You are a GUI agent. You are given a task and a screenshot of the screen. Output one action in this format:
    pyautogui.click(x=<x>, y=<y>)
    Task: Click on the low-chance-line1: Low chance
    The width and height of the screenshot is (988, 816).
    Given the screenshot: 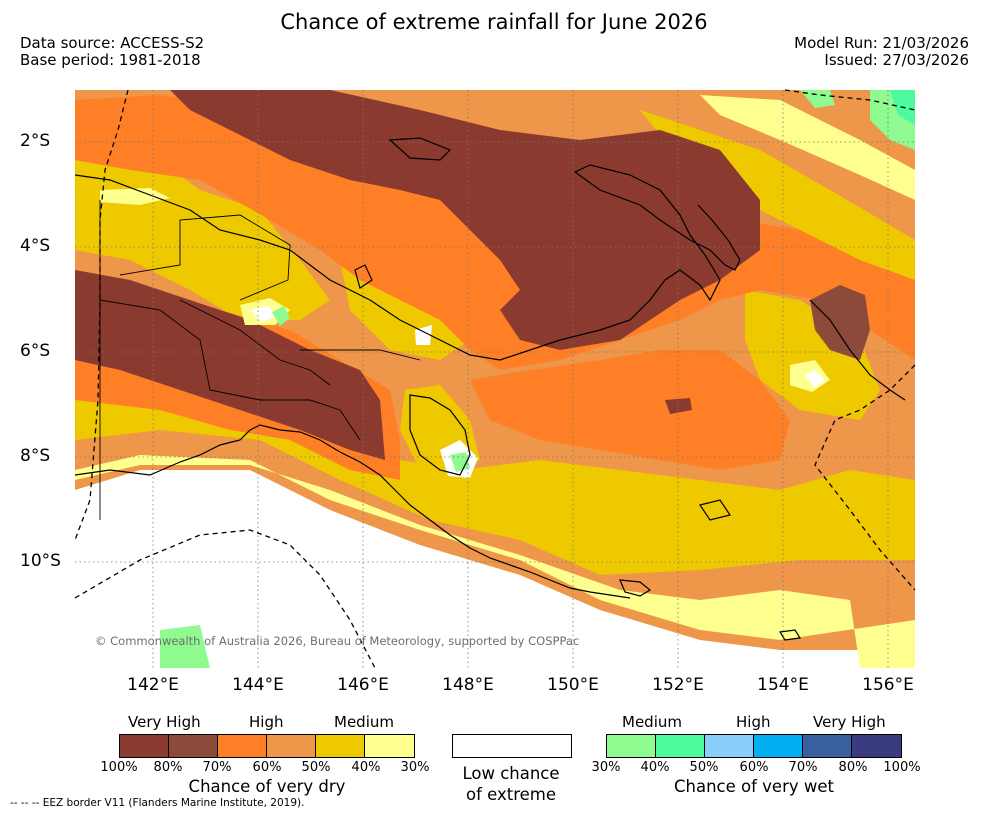 What is the action you would take?
    pyautogui.click(x=511, y=773)
    